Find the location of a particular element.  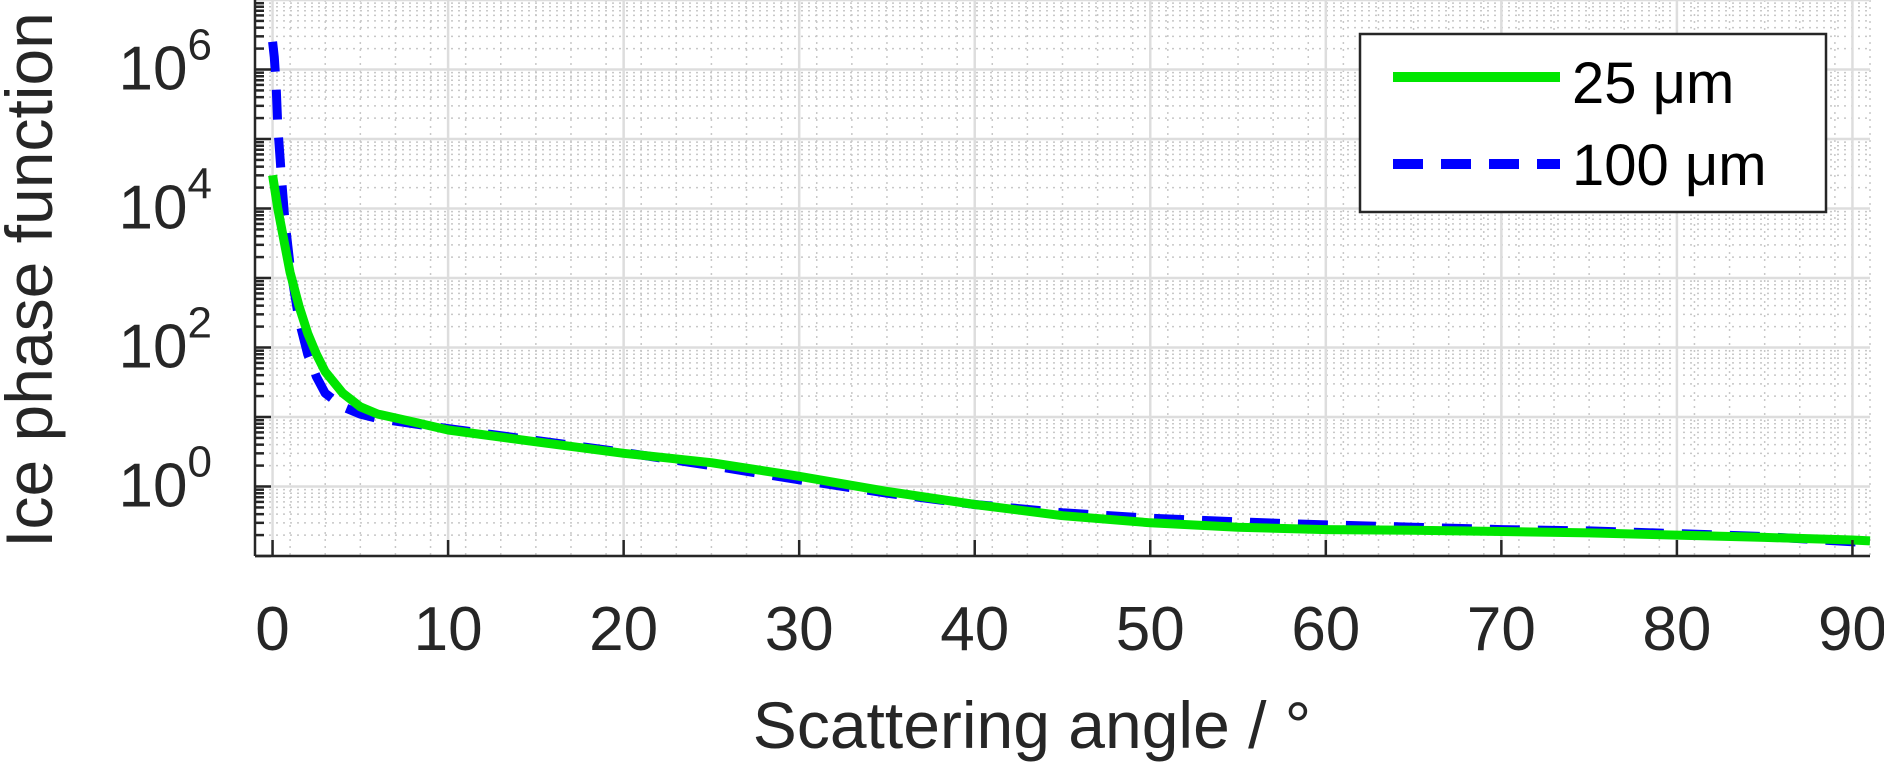

x-tick-label: 90 is located at coordinates (1851, 629).